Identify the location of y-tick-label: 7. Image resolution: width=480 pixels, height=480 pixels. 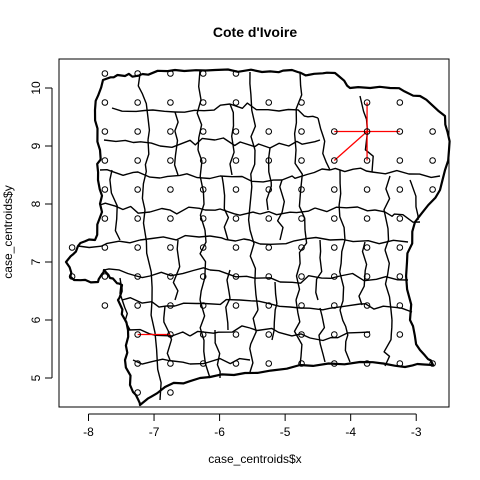
(36, 261).